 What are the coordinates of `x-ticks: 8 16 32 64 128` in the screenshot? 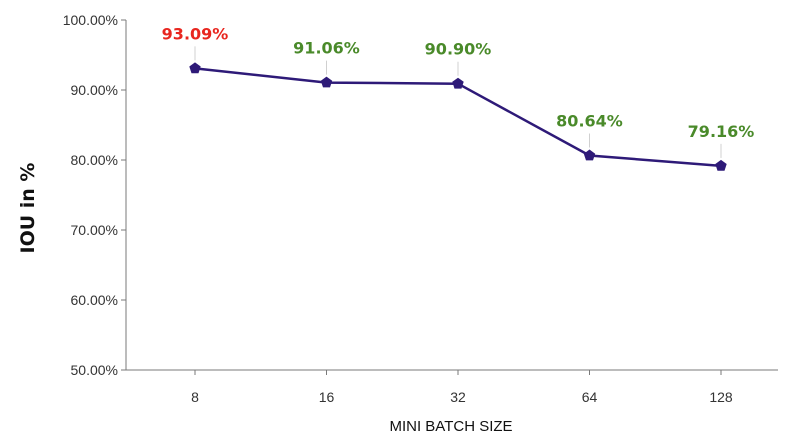 It's located at (462, 387).